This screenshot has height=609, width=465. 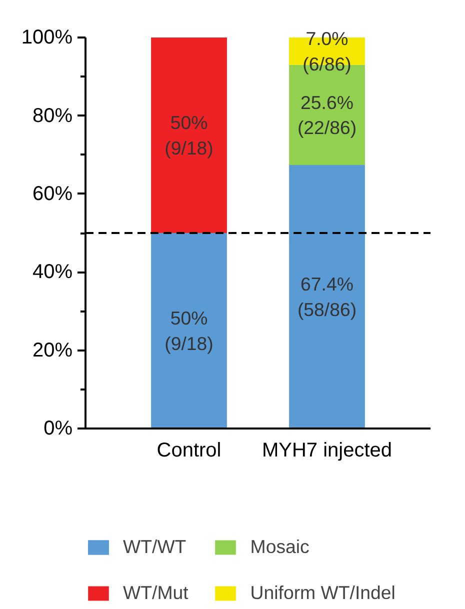 I want to click on y-tick-label: 60%, so click(x=52, y=193).